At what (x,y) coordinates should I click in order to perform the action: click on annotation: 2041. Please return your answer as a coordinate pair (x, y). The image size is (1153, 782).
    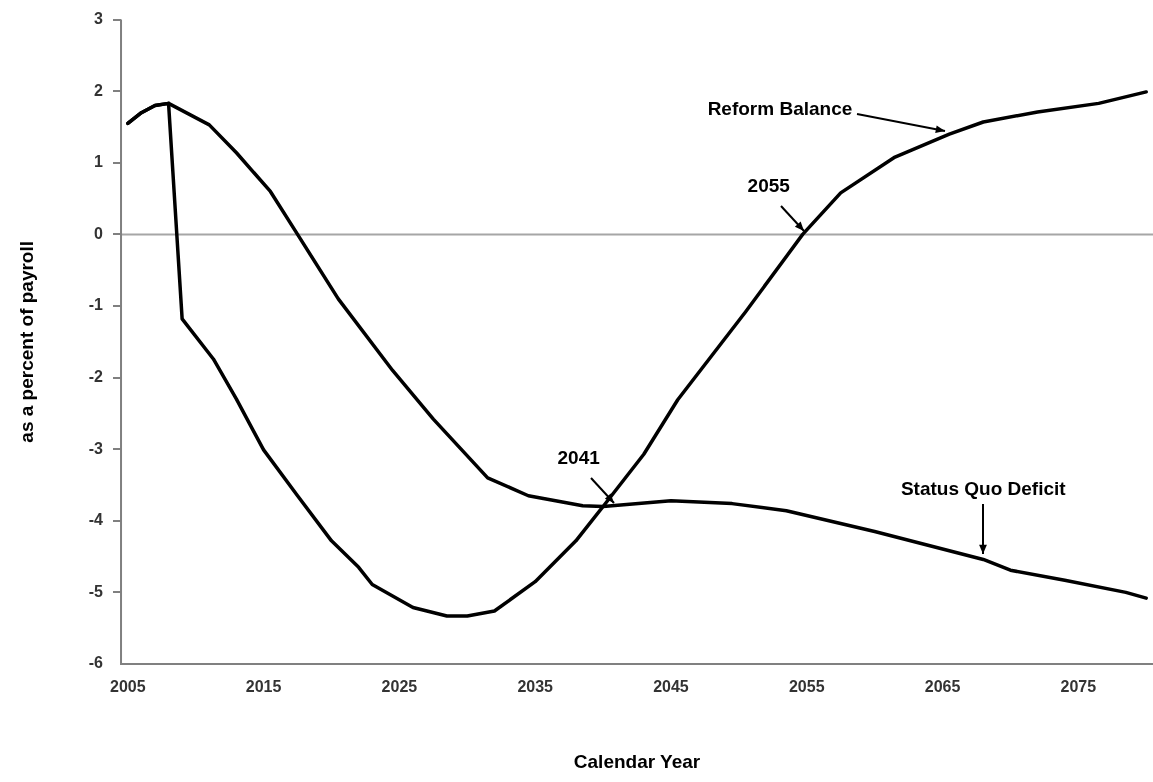
    Looking at the image, I should click on (579, 457).